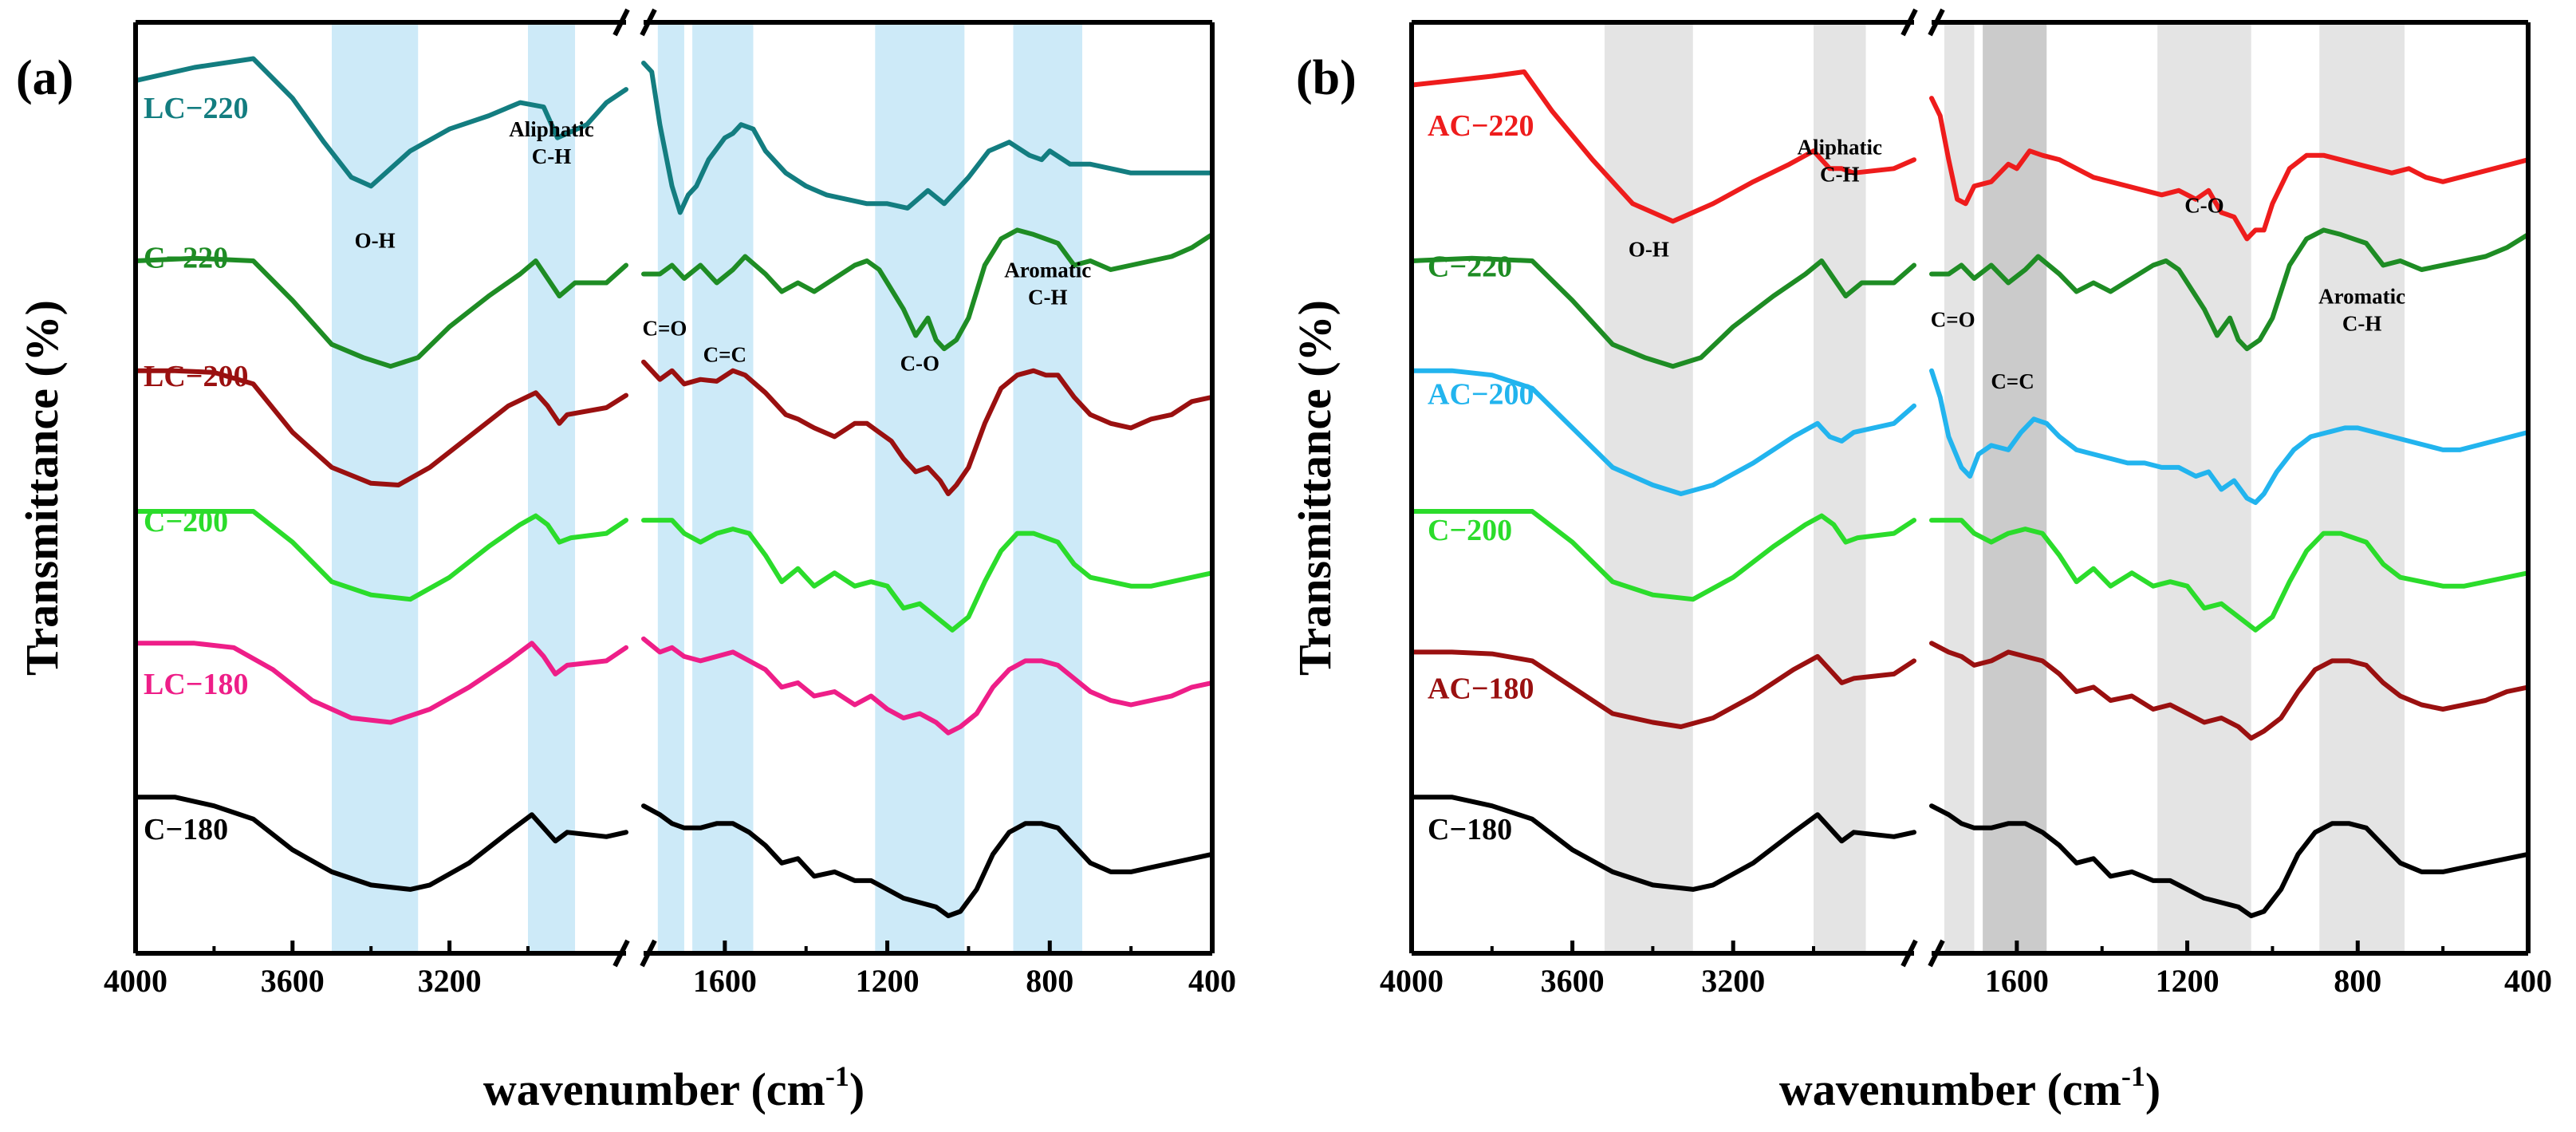 This screenshot has width=2576, height=1132. What do you see at coordinates (380, 428) in the screenshot?
I see `series-line-0-2-seg0` at bounding box center [380, 428].